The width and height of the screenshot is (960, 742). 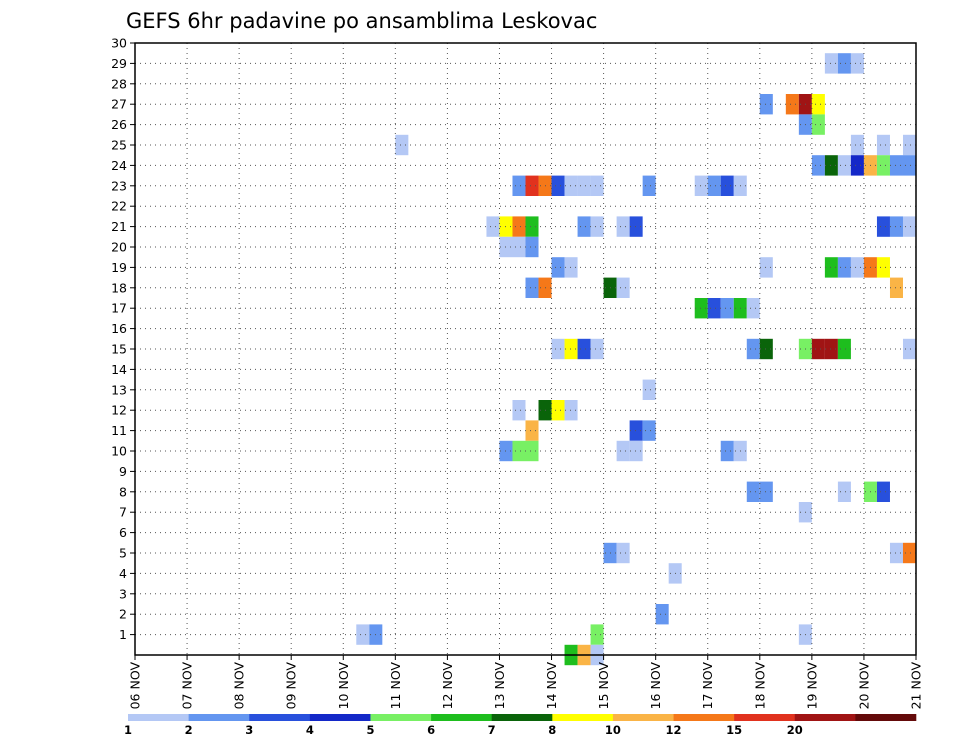 What do you see at coordinates (552, 730) in the screenshot?
I see `colorbar-label: 8` at bounding box center [552, 730].